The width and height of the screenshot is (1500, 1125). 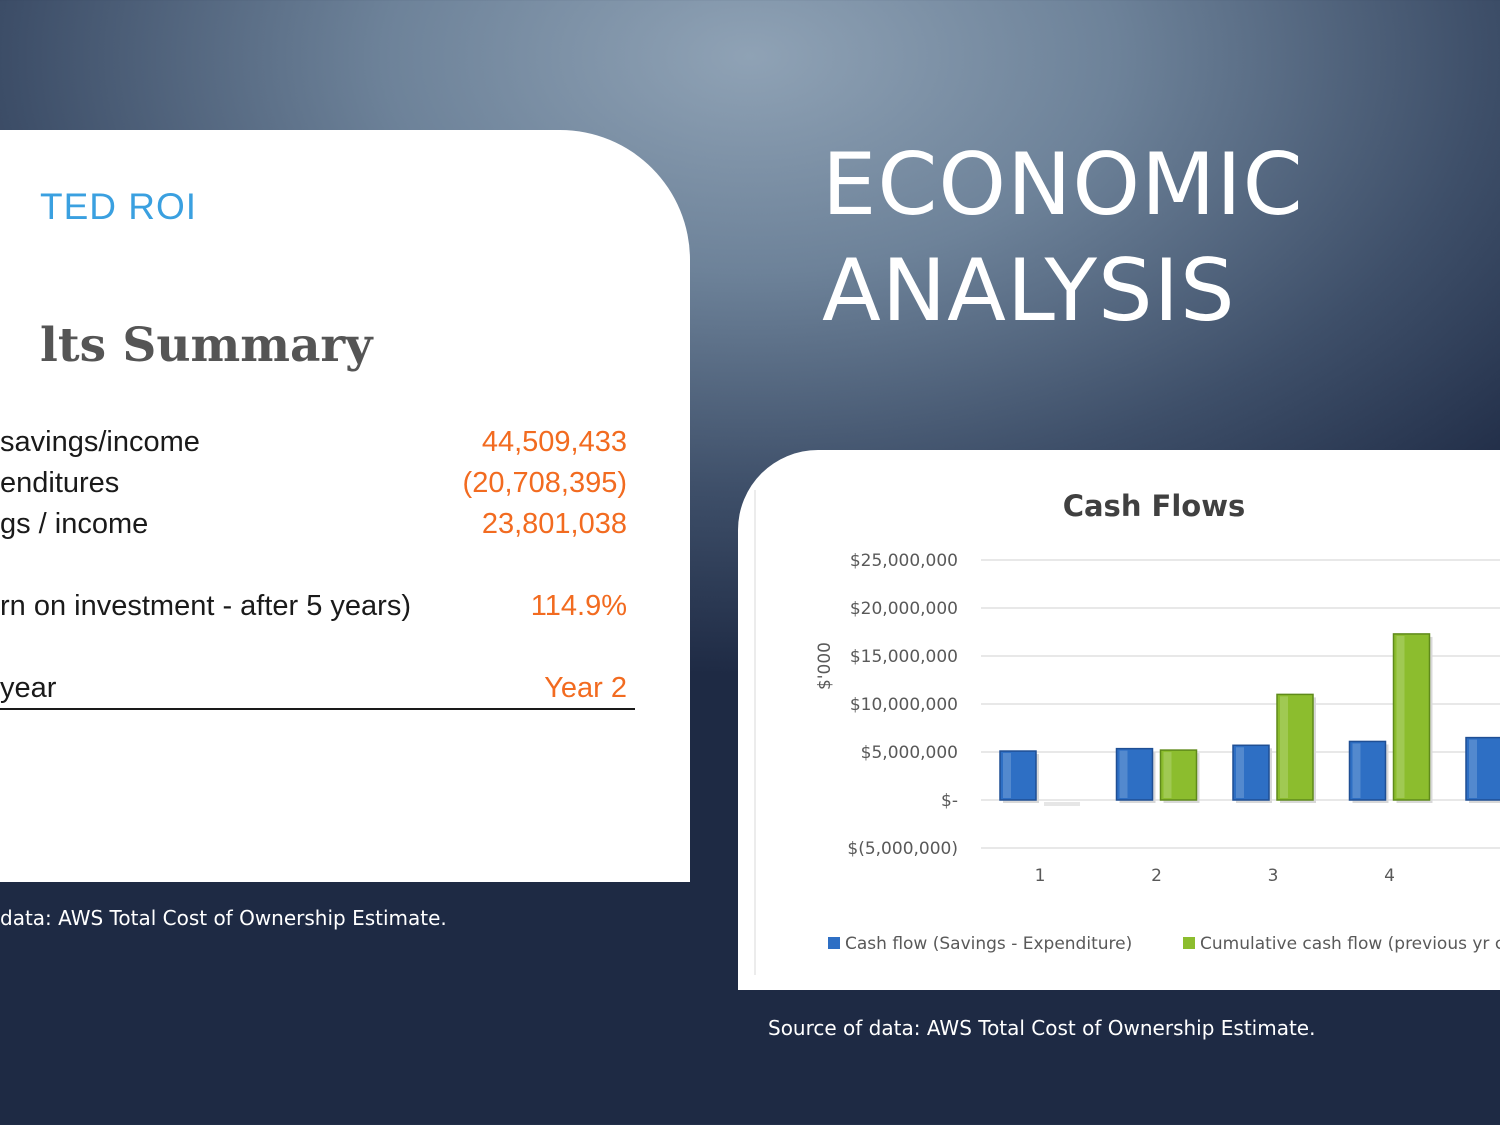 I want to click on y-tick-label: $-, so click(x=949, y=801).